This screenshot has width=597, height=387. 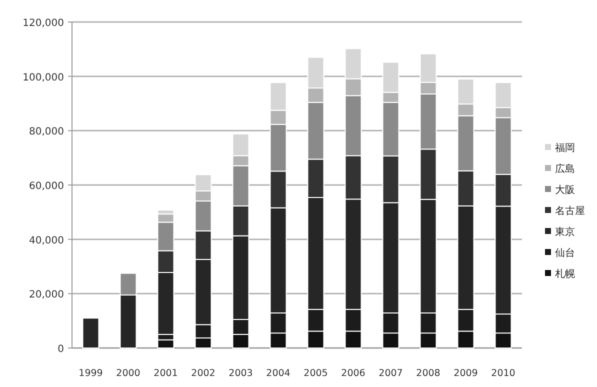 I want to click on x-tick-label: 2007, so click(x=390, y=373).